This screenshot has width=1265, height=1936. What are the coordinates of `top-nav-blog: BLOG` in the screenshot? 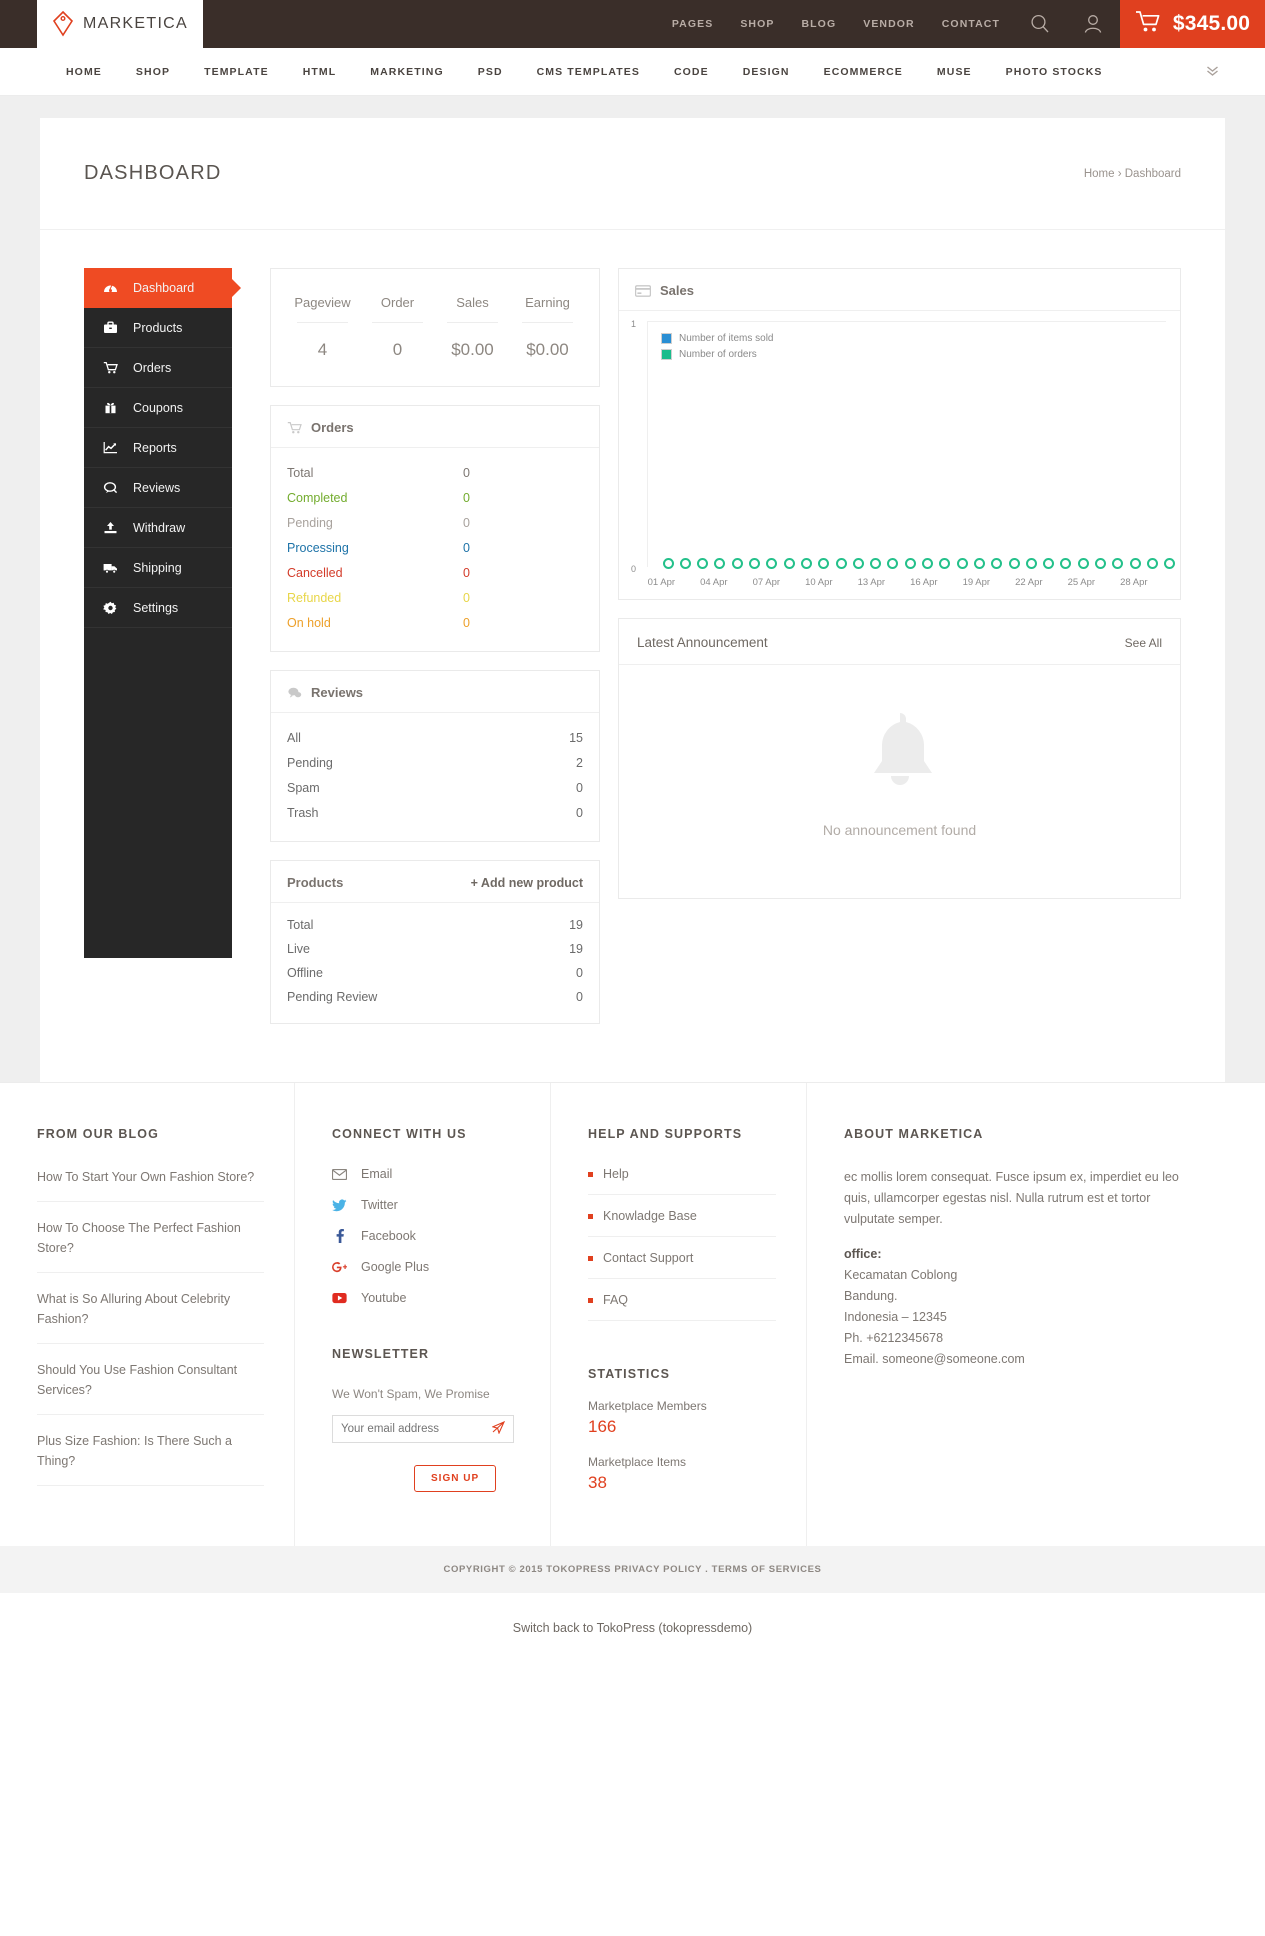 It's located at (819, 24).